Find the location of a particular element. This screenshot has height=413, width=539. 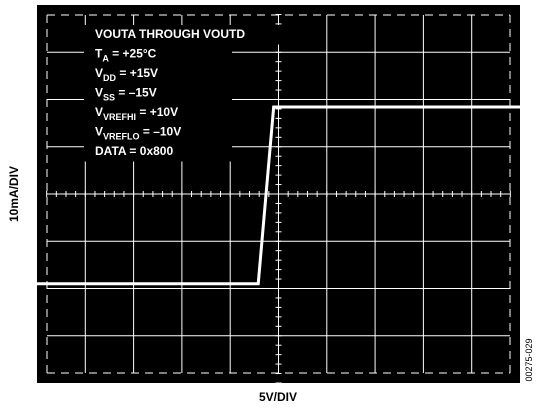

annotation: VVREFHI = +10V is located at coordinates (136, 113).